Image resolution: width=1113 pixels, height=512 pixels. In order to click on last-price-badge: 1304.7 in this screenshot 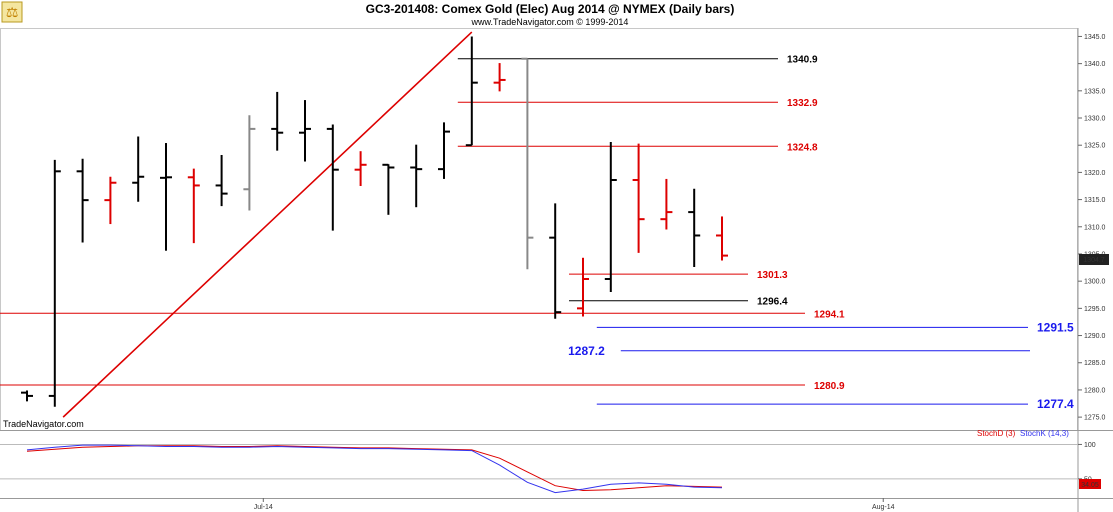, I will do `click(1094, 259)`.